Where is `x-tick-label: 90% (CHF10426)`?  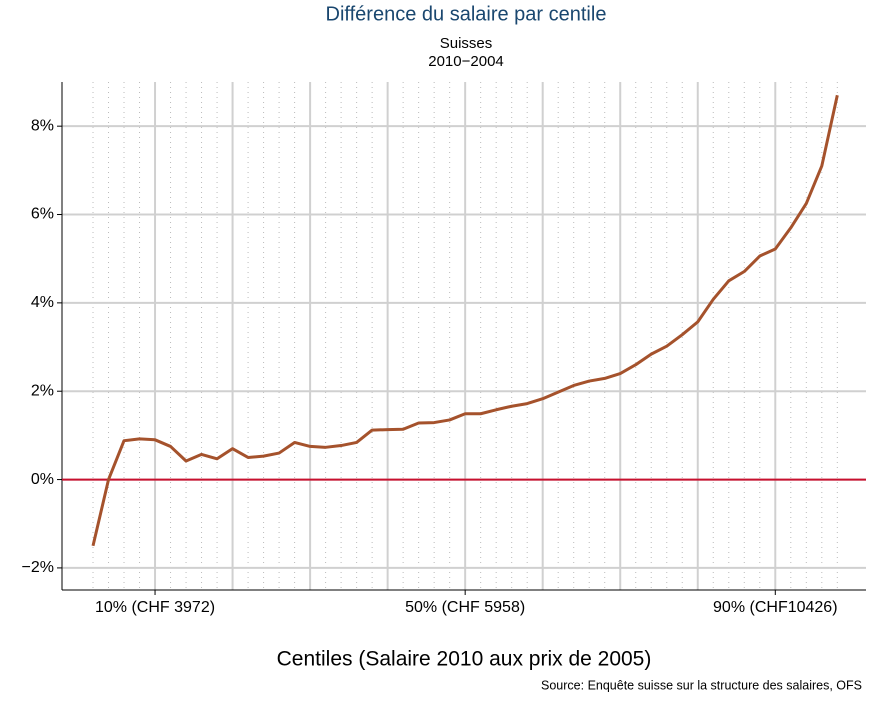
x-tick-label: 90% (CHF10426) is located at coordinates (775, 607).